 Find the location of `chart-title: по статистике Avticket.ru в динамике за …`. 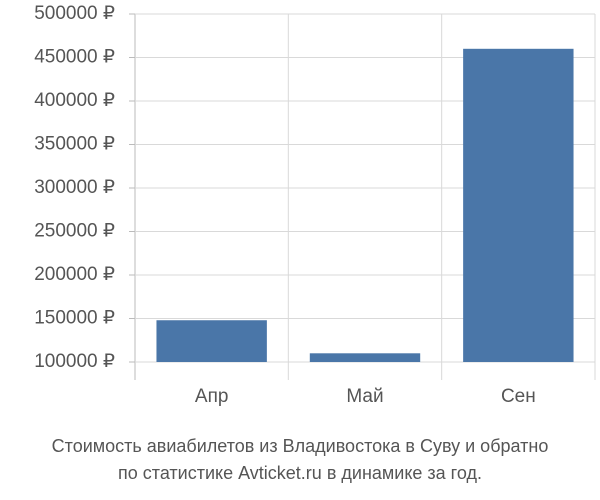

chart-title: по статистике Avticket.ru в динамике за … is located at coordinates (300, 473).